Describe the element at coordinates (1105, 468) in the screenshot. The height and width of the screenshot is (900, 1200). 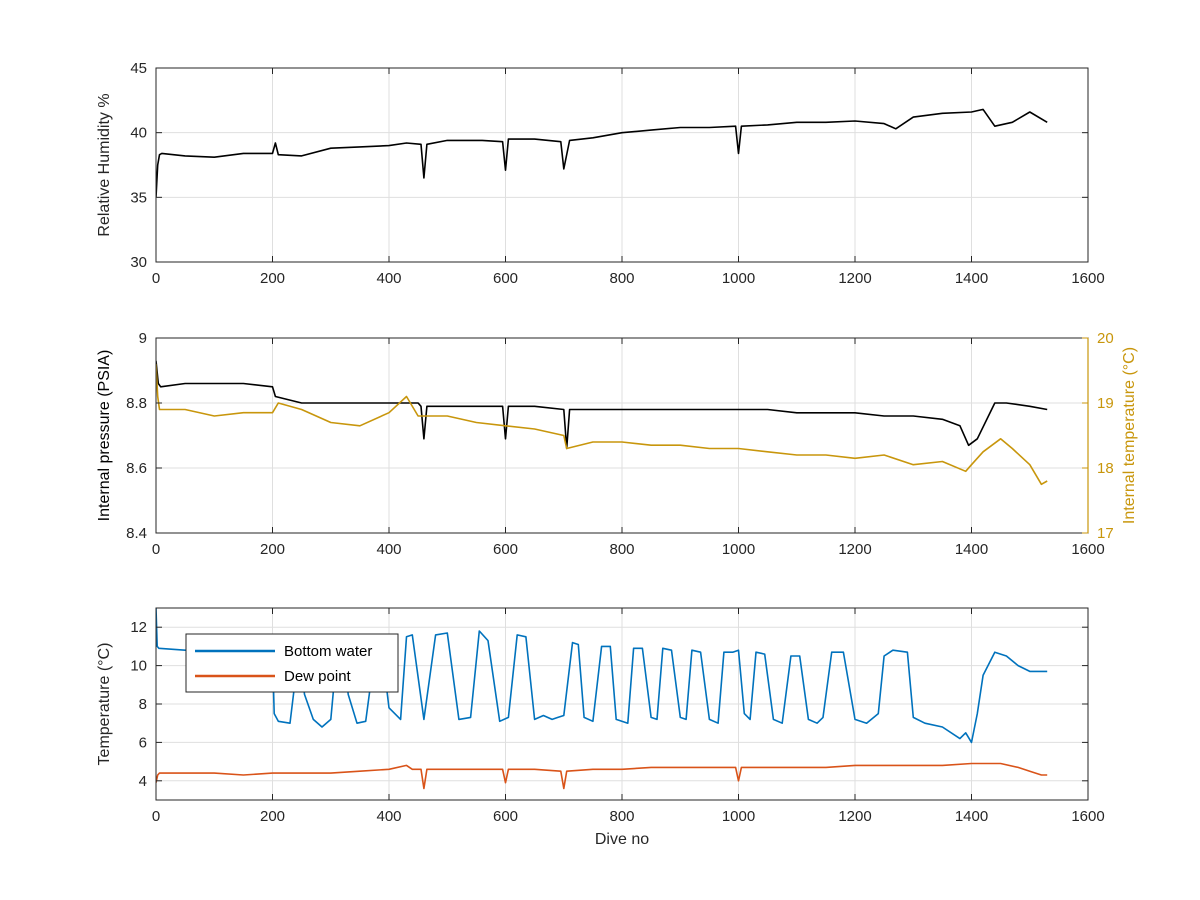
I see `y2-tick-label: 18` at that location.